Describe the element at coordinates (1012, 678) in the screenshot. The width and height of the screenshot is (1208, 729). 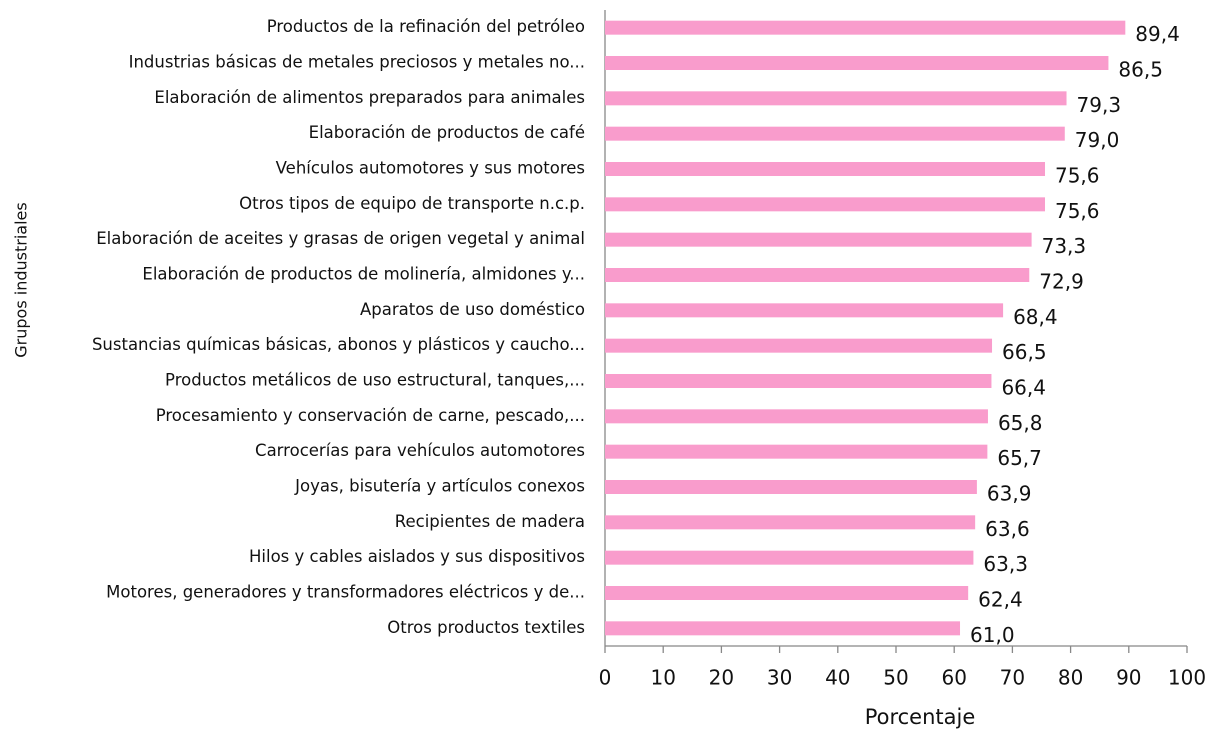
I see `x-tick-label: 70` at that location.